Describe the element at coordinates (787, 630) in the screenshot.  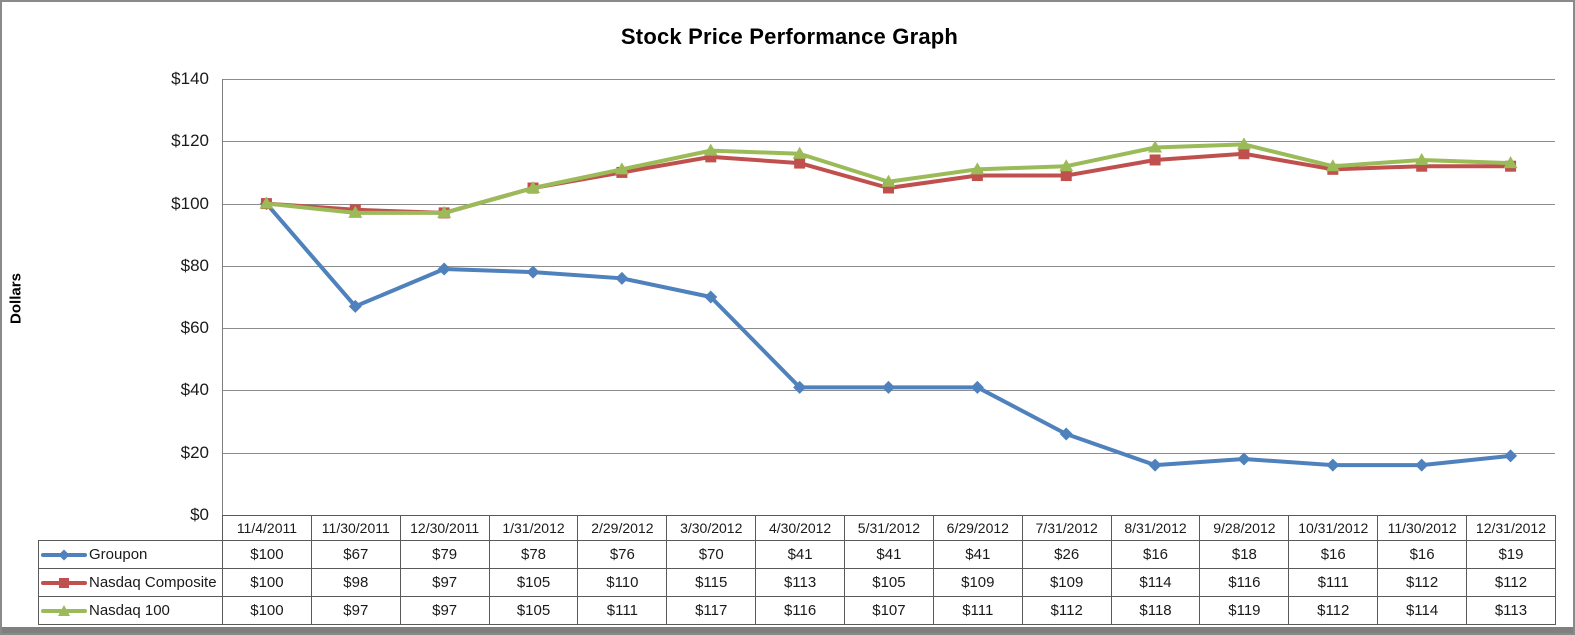
I see `bottom-edge-band` at that location.